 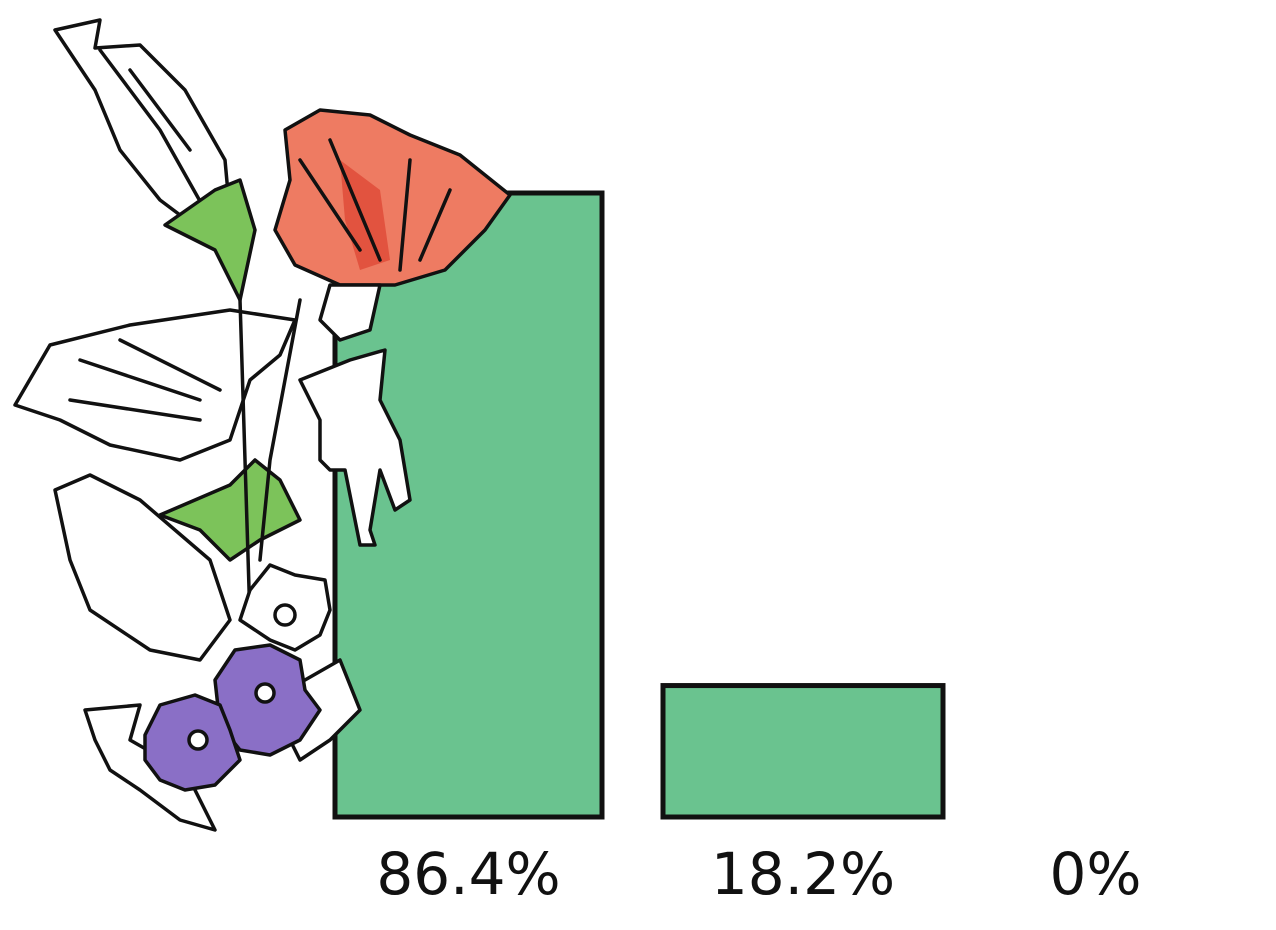 What do you see at coordinates (468, 874) in the screenshot?
I see `value-label: 86.4%` at bounding box center [468, 874].